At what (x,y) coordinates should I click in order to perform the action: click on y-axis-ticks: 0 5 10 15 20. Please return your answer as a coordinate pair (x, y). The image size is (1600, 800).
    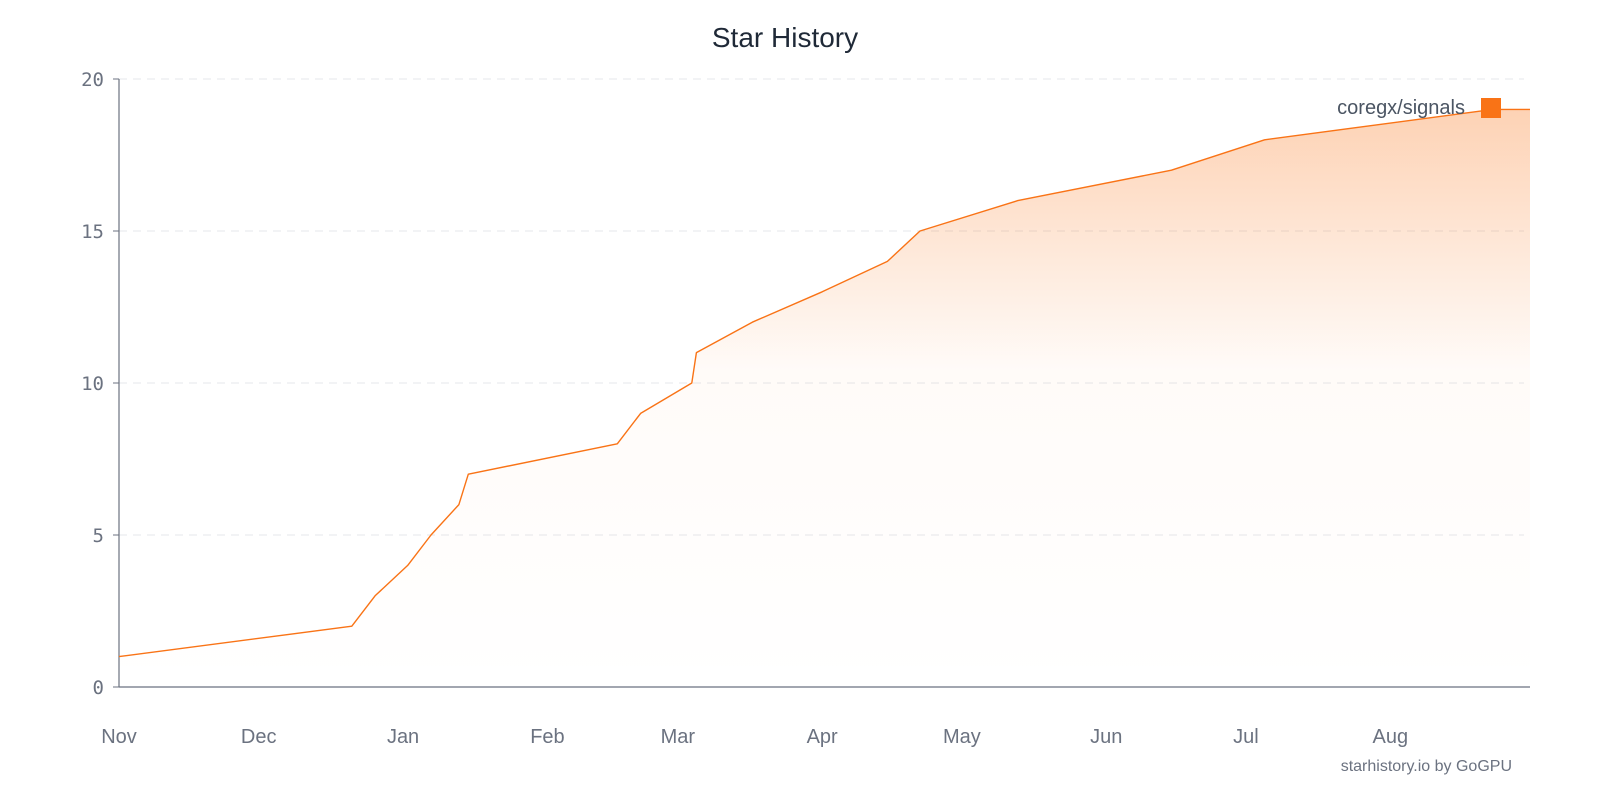
    Looking at the image, I should click on (100, 384).